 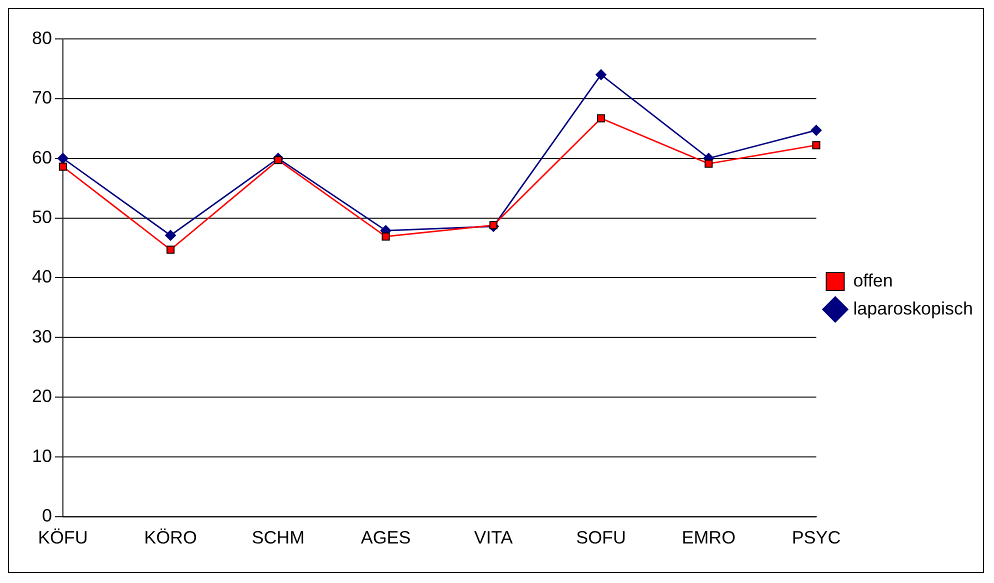 What do you see at coordinates (171, 537) in the screenshot?
I see `x-tick-label: KÖRO` at bounding box center [171, 537].